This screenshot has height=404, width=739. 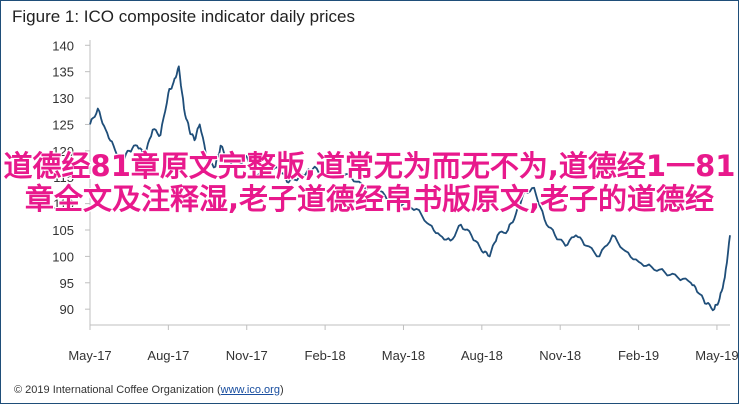 What do you see at coordinates (168, 355) in the screenshot?
I see `x-tick-label: Aug-17` at bounding box center [168, 355].